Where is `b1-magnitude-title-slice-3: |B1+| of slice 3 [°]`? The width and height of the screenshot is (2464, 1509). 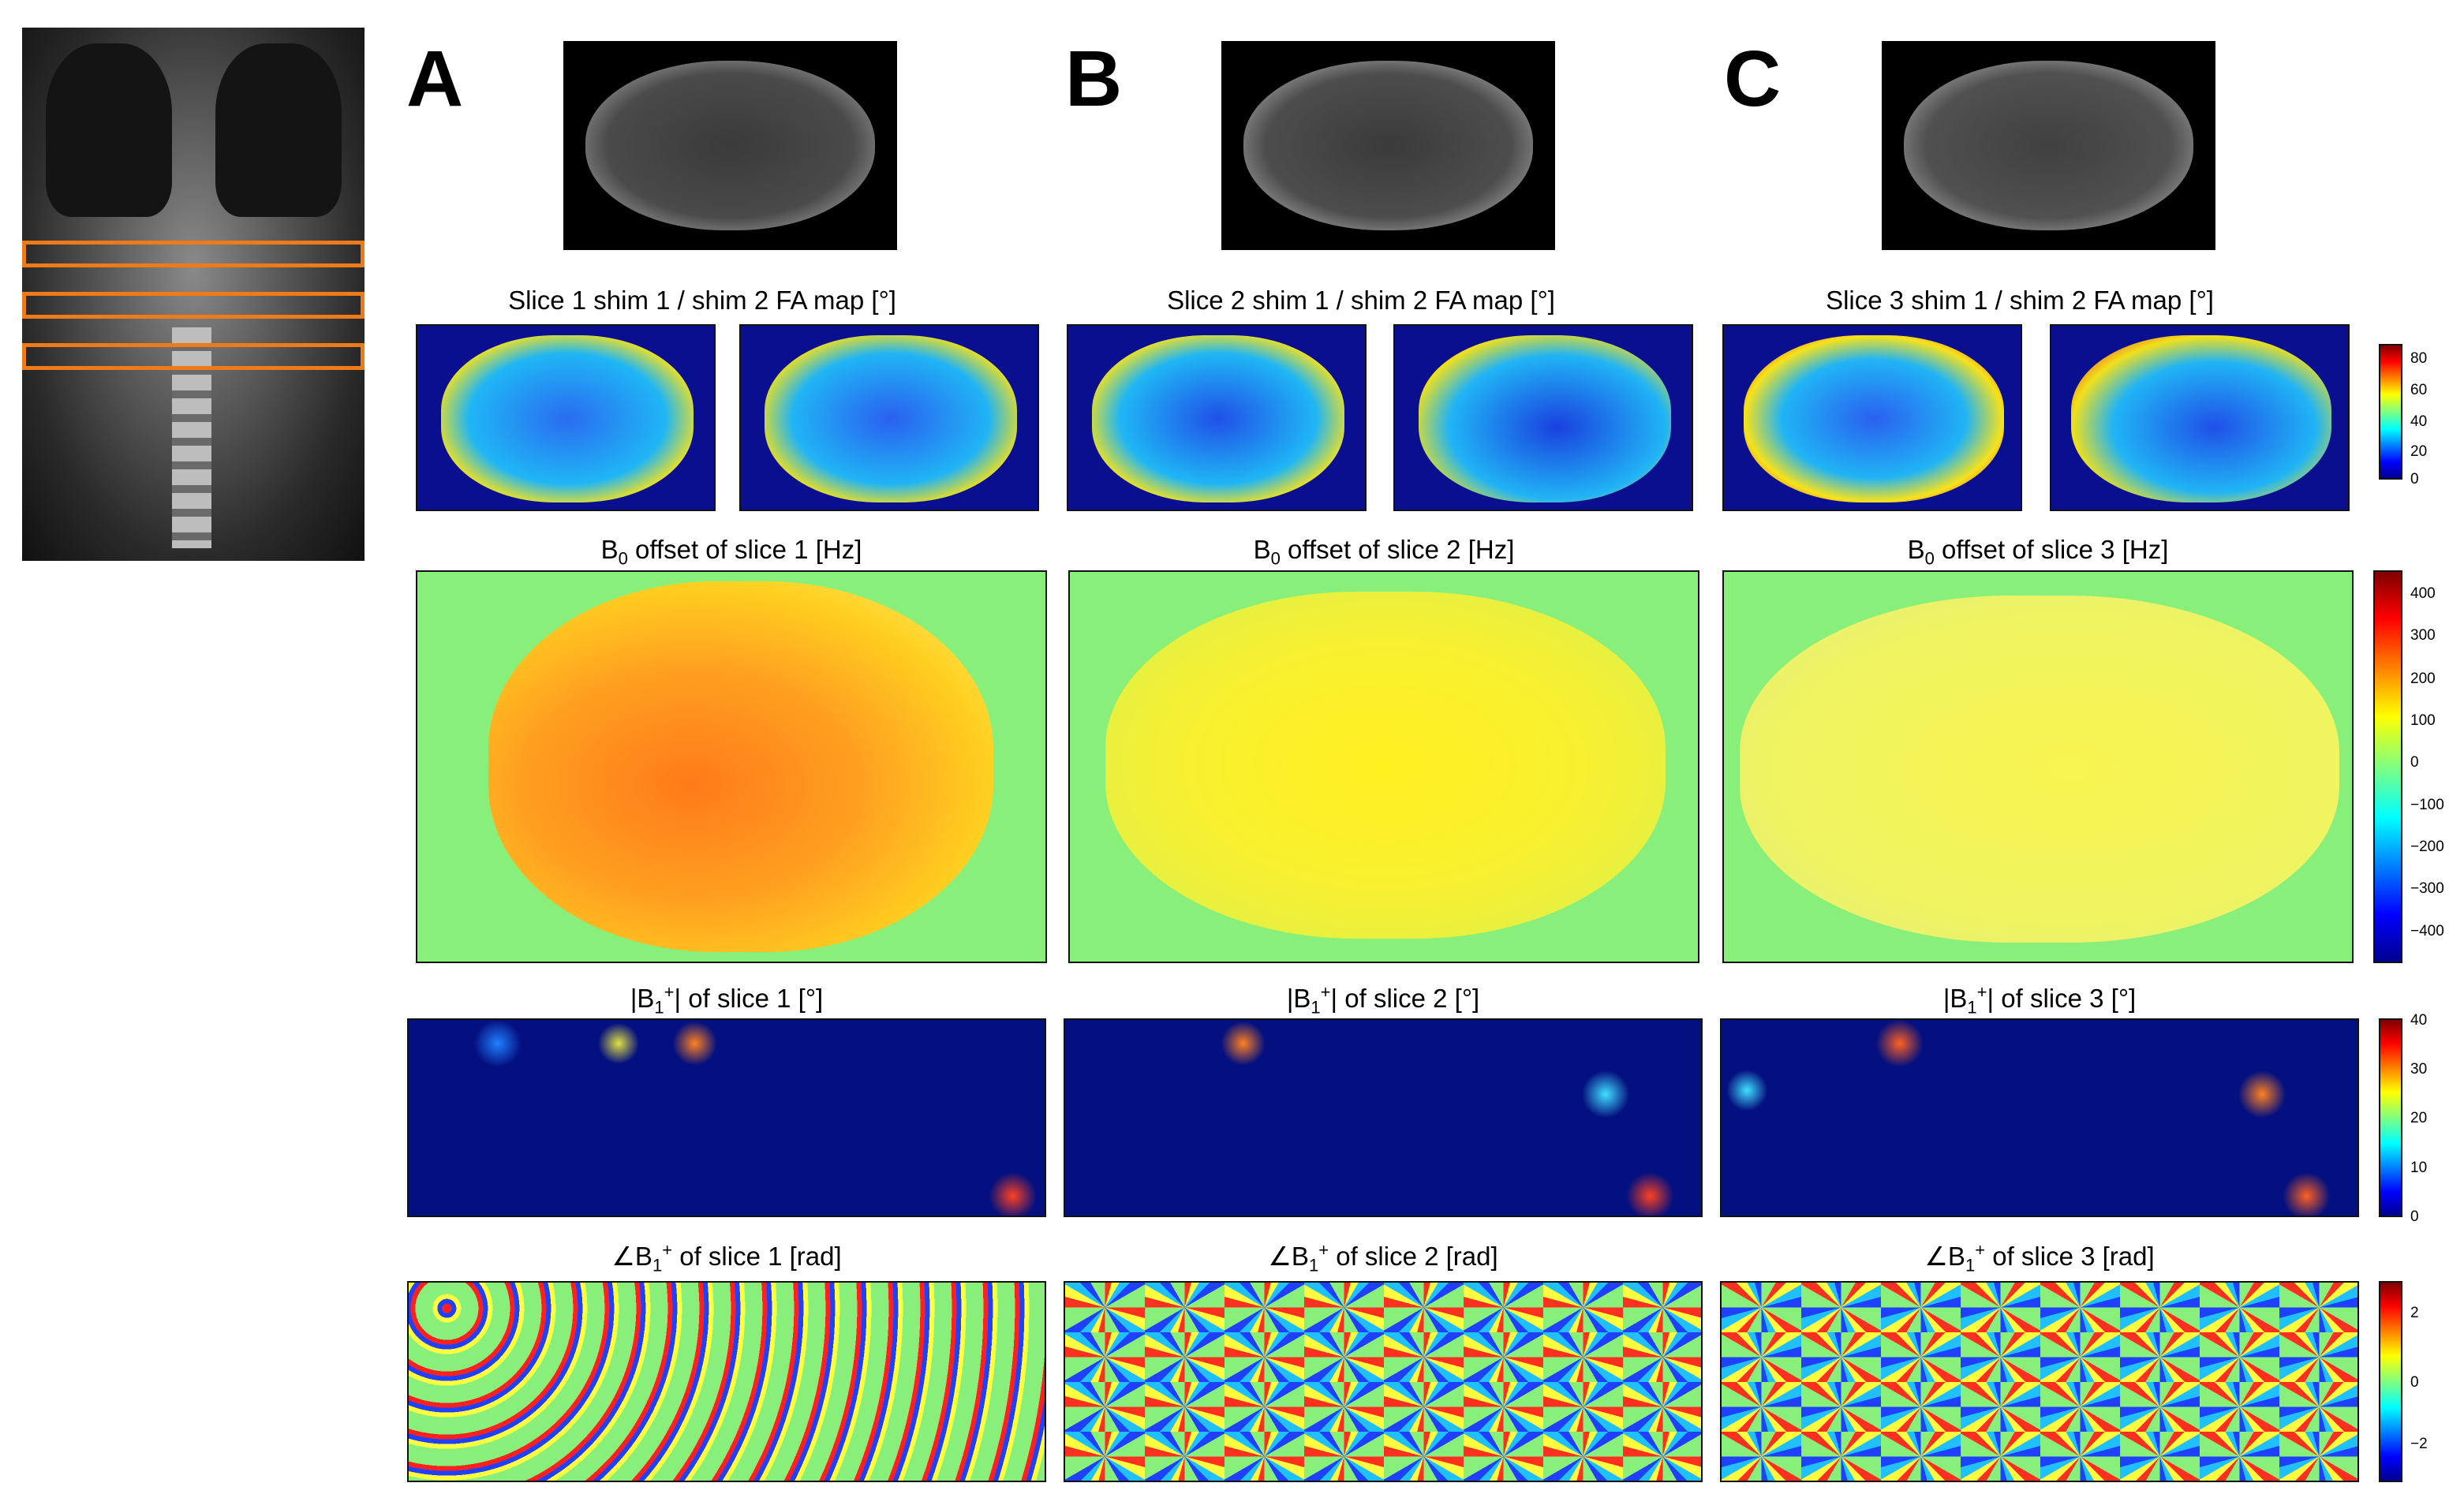
b1-magnitude-title-slice-3: |B1+| of slice 3 [°] is located at coordinates (2039, 1000).